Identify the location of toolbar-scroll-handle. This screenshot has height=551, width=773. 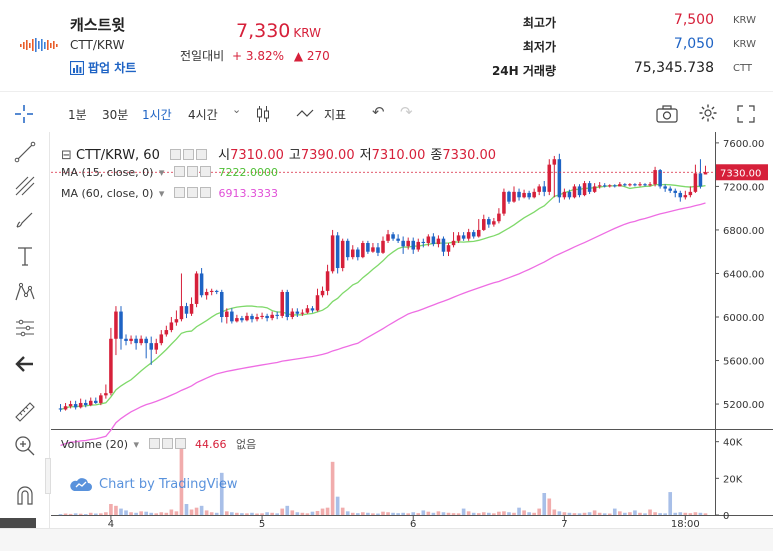
(48, 476).